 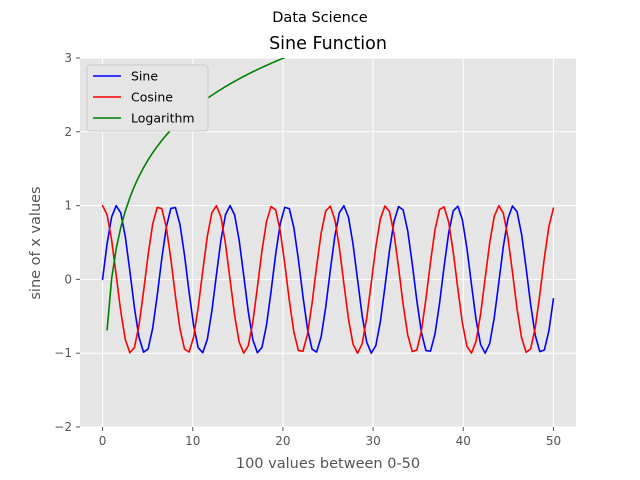 What do you see at coordinates (103, 441) in the screenshot?
I see `x-tick-label: 0` at bounding box center [103, 441].